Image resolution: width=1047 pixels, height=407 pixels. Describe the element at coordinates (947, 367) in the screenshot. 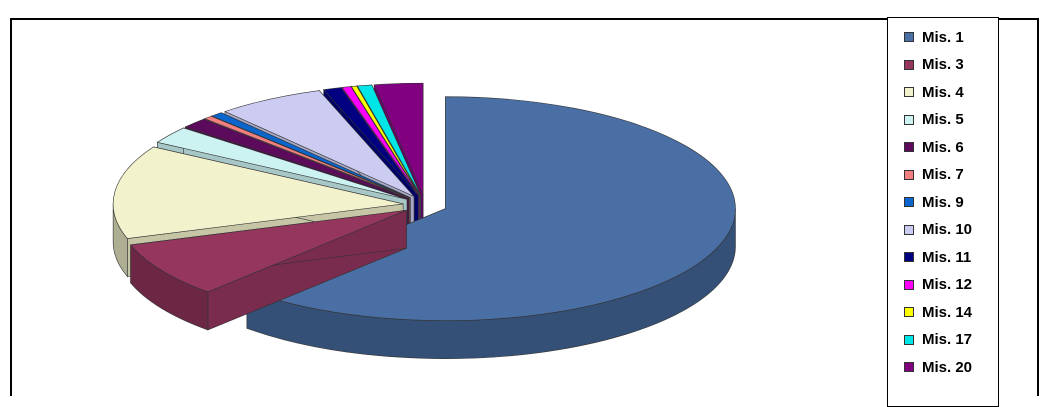

I see `legend-label: Mis. 20` at that location.